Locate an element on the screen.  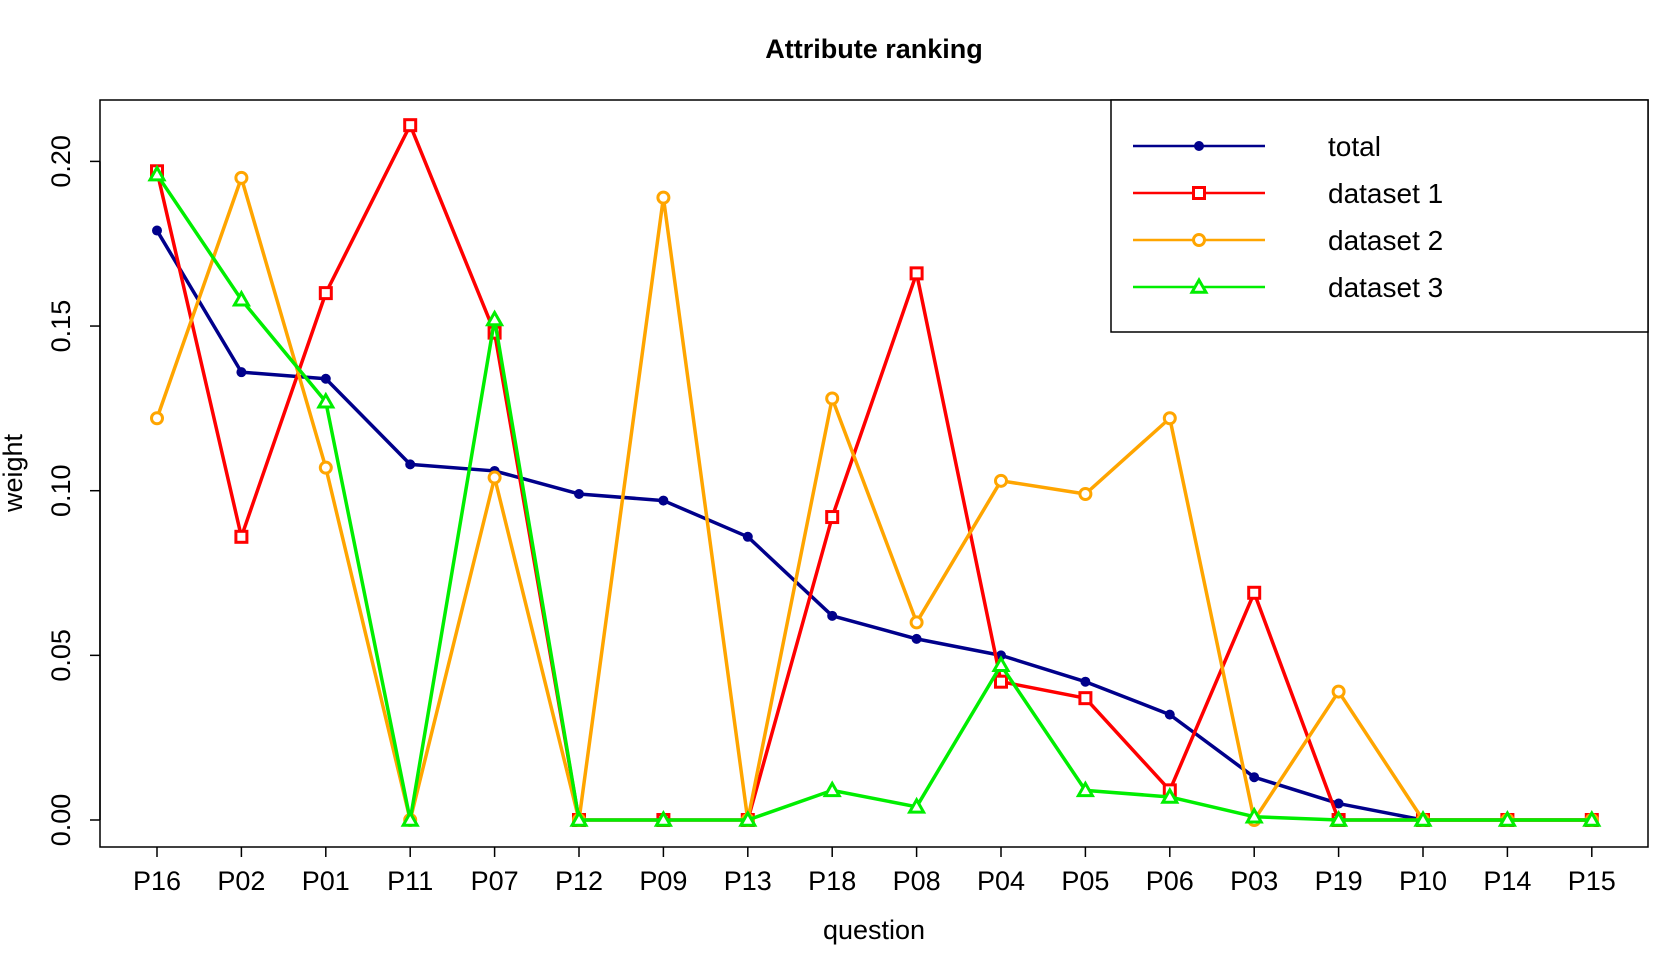
x-tick-label: P13 is located at coordinates (748, 881).